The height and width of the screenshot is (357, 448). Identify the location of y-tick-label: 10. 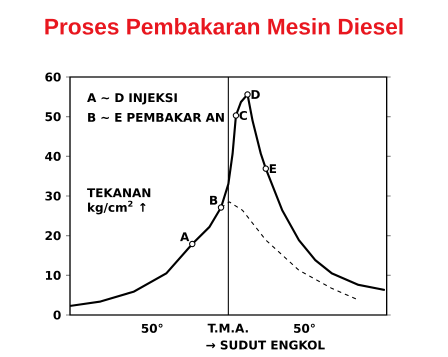
(53, 275).